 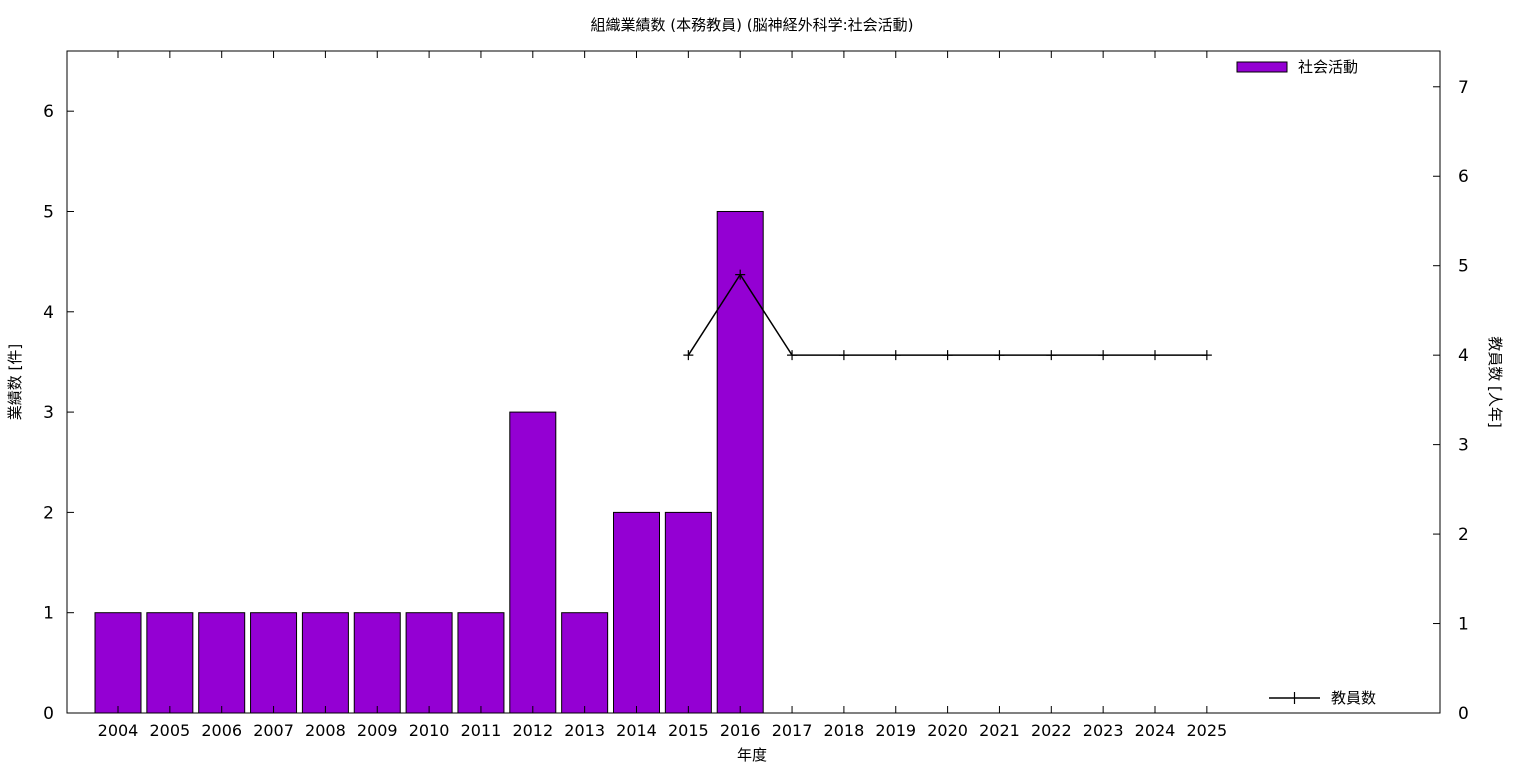 What do you see at coordinates (1155, 355) in the screenshot?
I see `line-point-2024` at bounding box center [1155, 355].